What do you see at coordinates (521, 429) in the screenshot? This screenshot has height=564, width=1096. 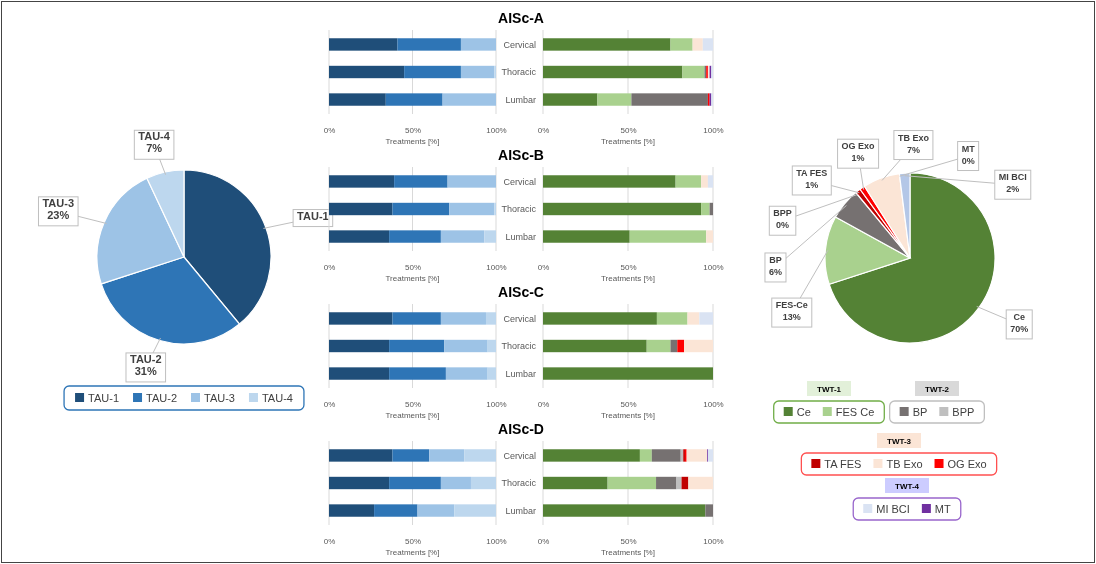 I see `chart-title: AISc-D` at bounding box center [521, 429].